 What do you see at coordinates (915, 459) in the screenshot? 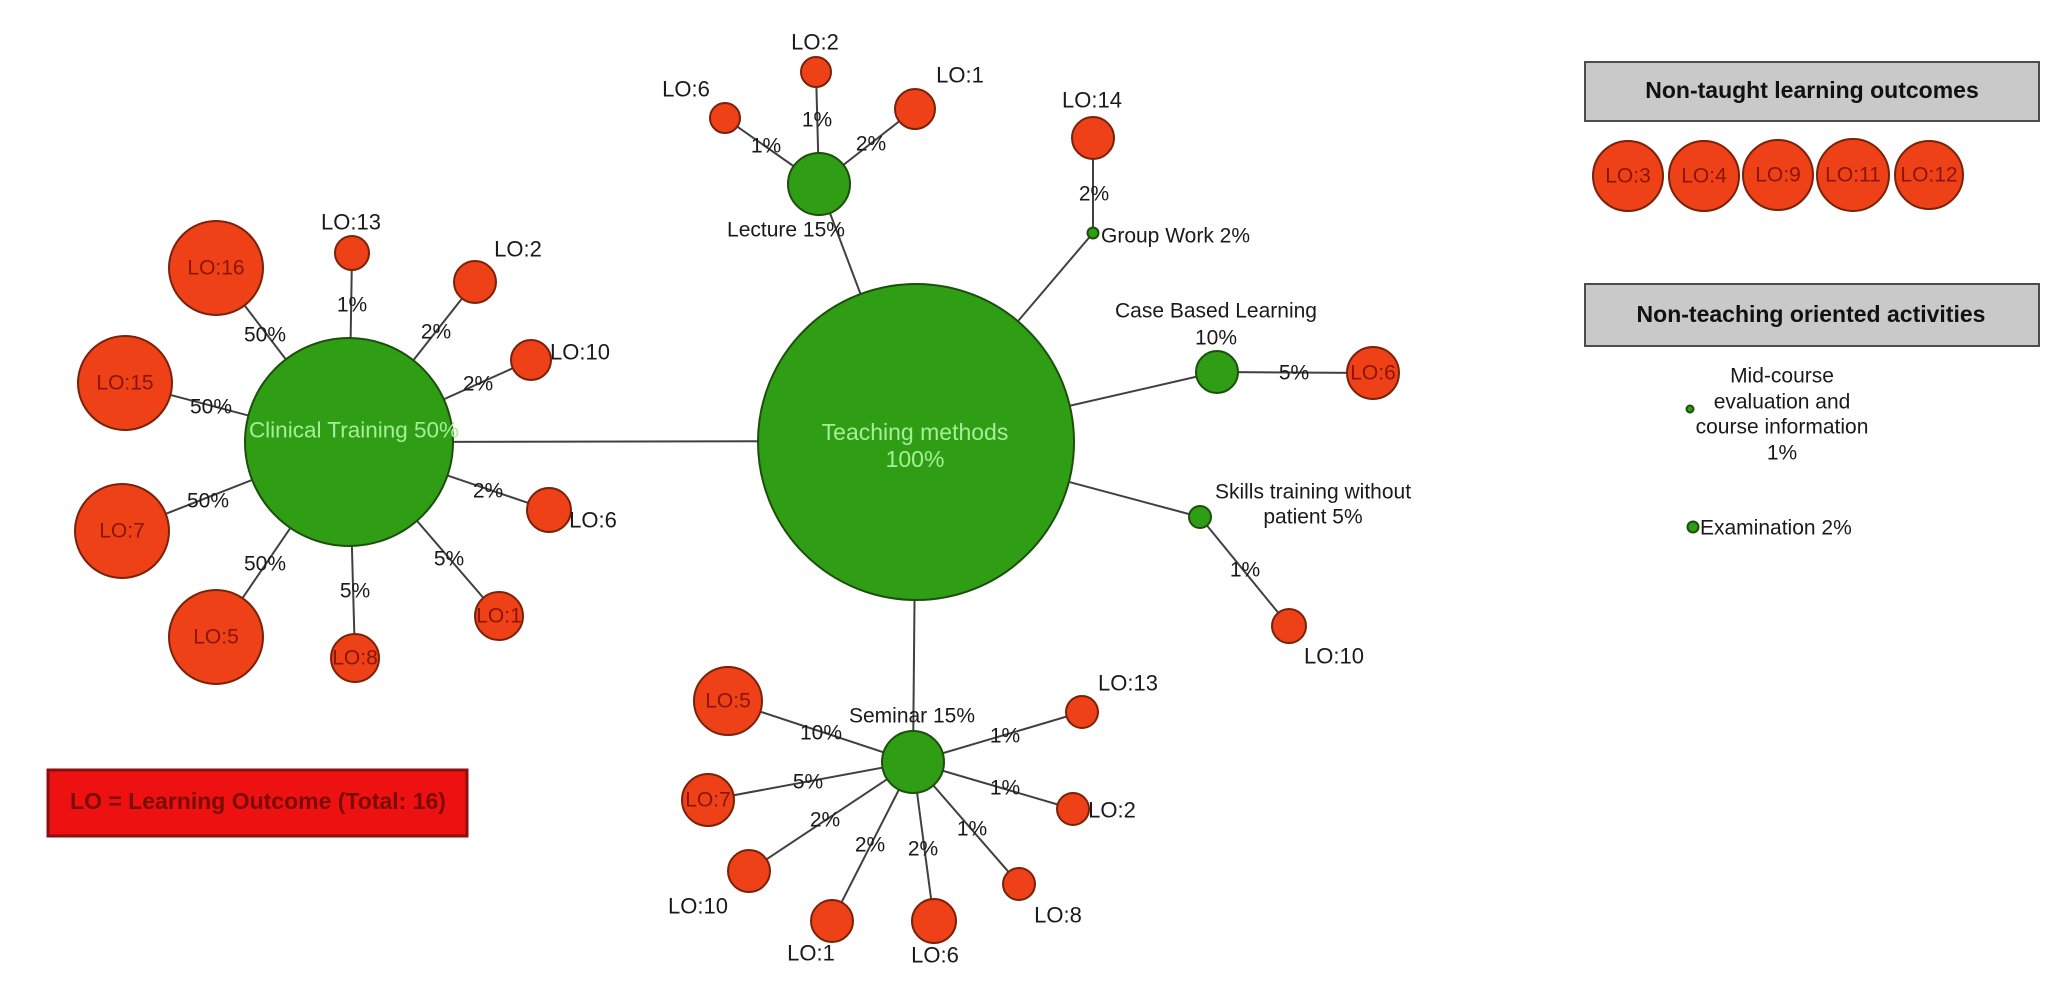
I see `svg-text: 100%` at bounding box center [915, 459].